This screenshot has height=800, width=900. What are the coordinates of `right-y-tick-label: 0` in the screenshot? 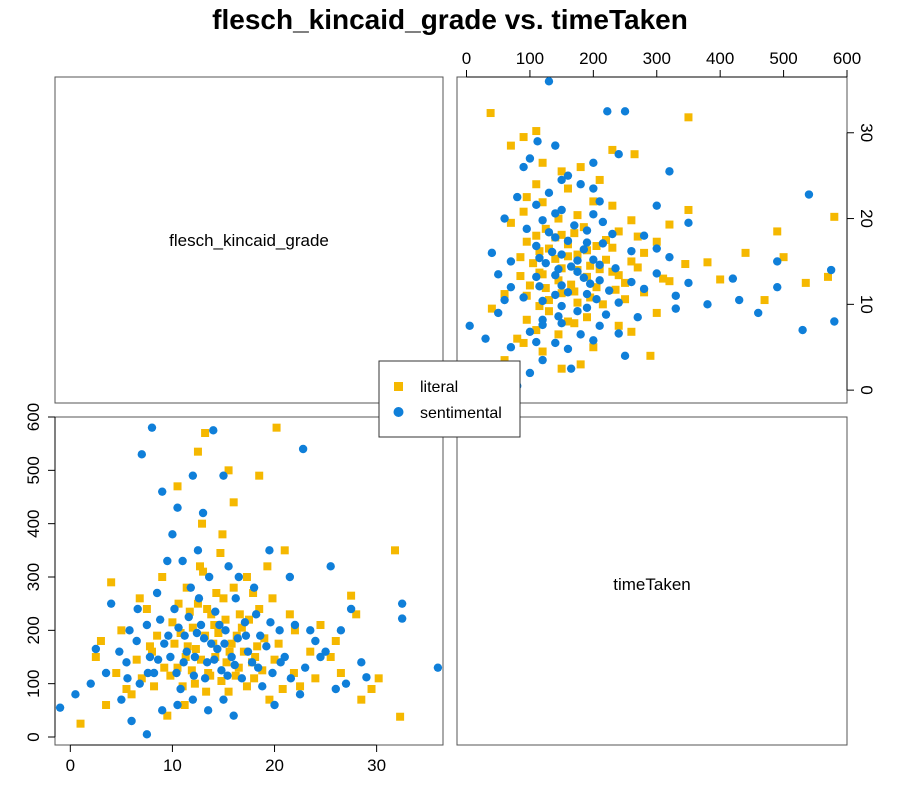 It's located at (866, 389).